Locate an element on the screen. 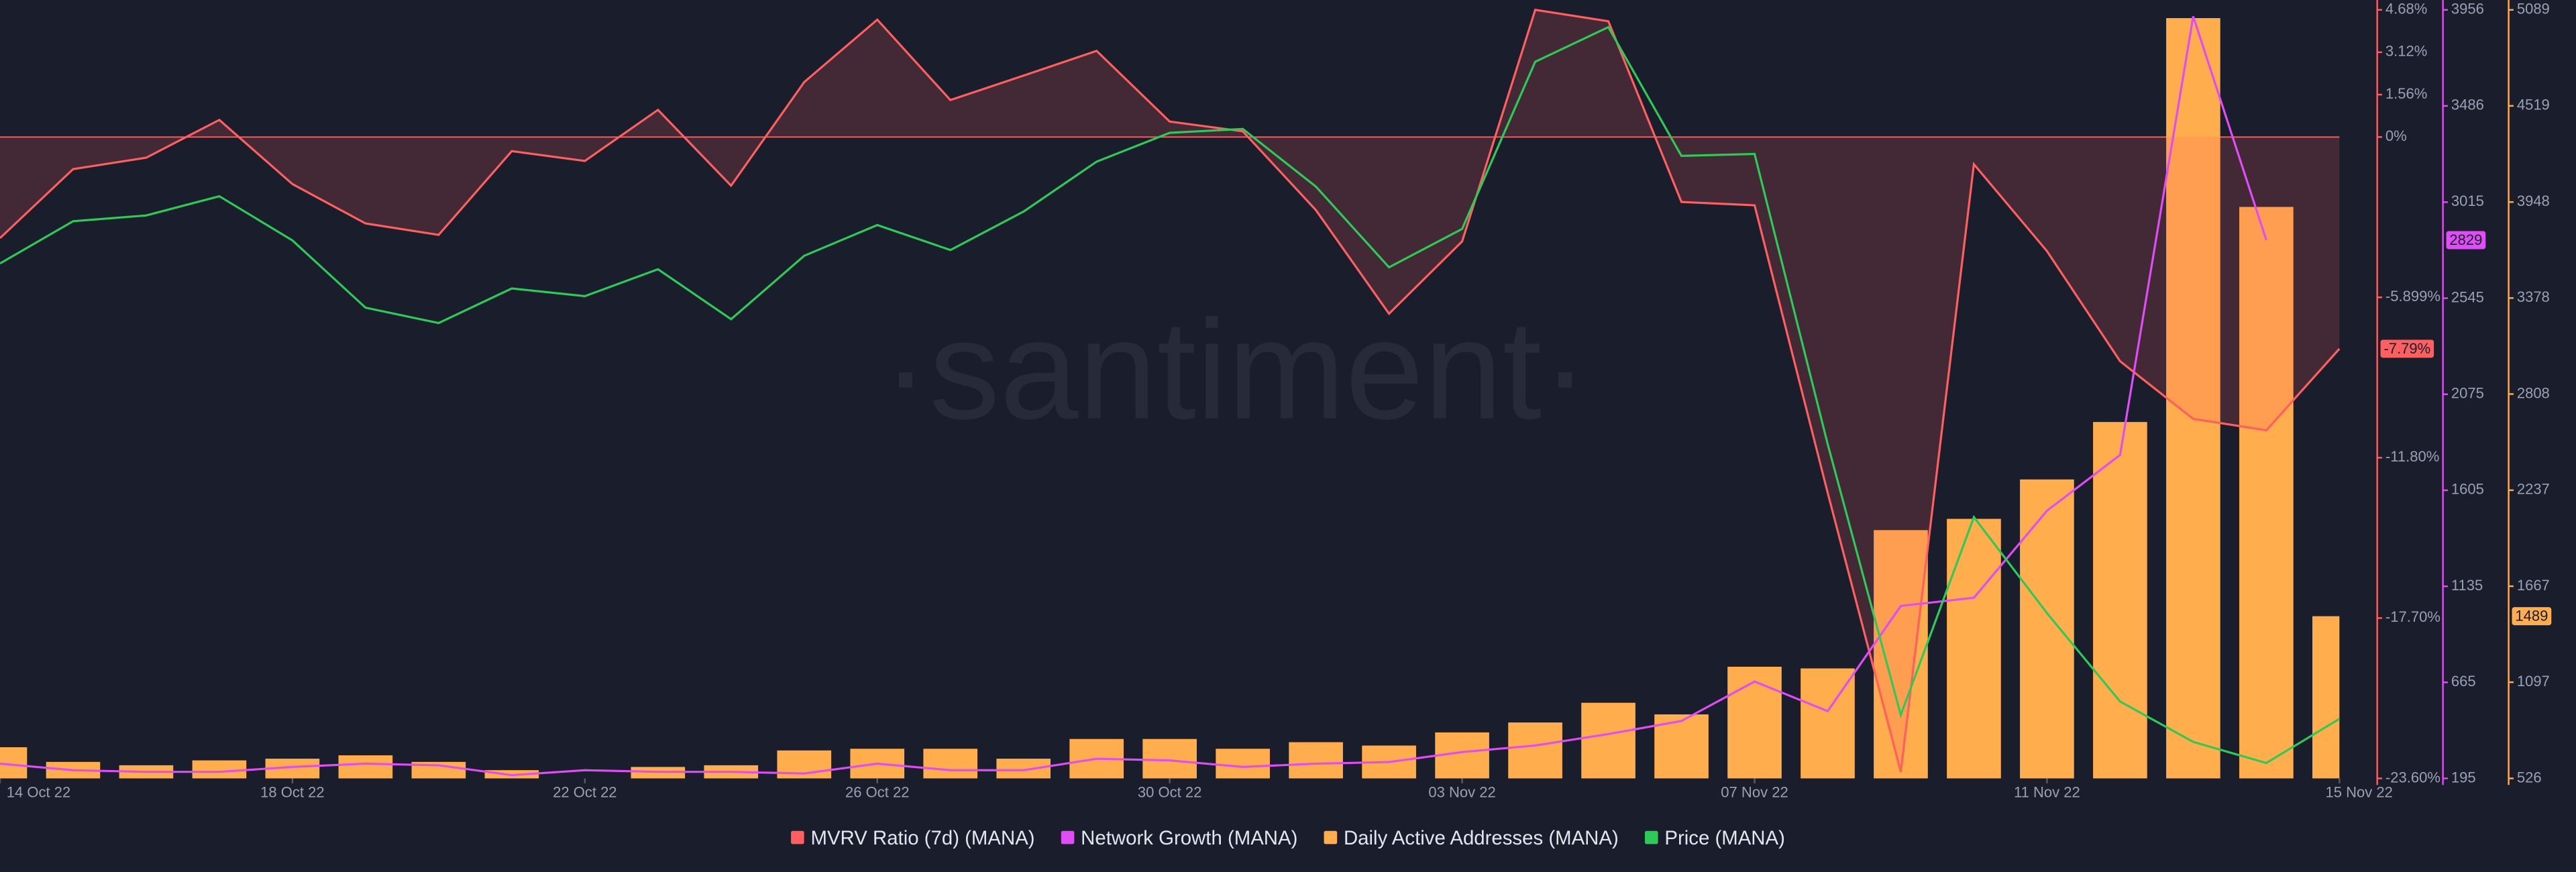 This screenshot has width=2576, height=872. value-label: 1489 is located at coordinates (2531, 616).